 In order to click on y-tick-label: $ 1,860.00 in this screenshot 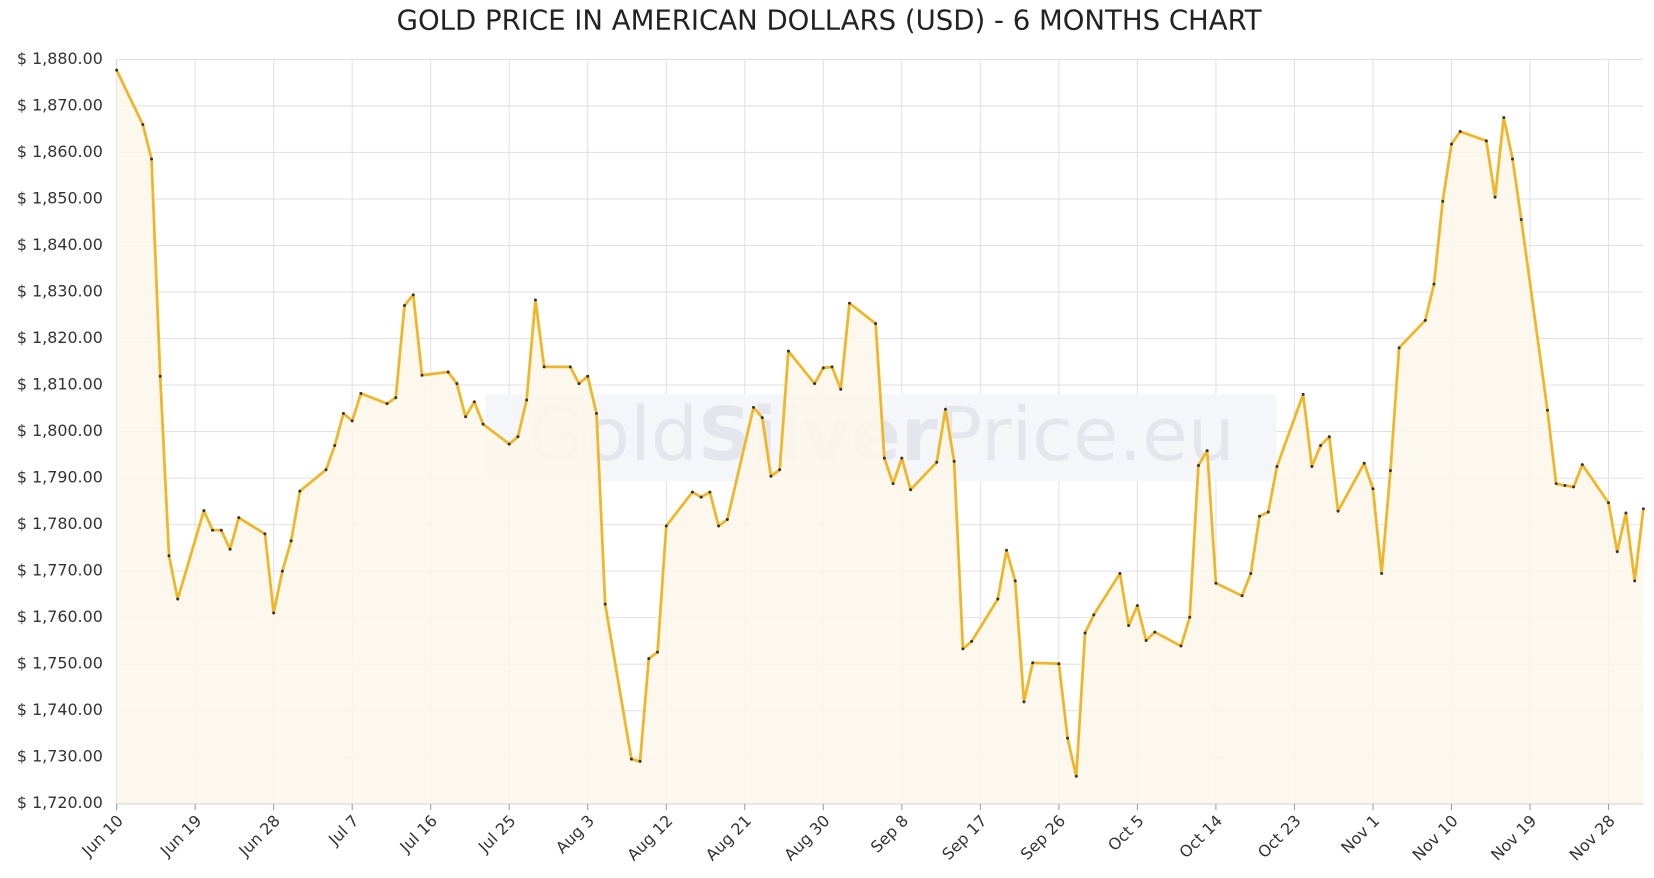, I will do `click(60, 151)`.